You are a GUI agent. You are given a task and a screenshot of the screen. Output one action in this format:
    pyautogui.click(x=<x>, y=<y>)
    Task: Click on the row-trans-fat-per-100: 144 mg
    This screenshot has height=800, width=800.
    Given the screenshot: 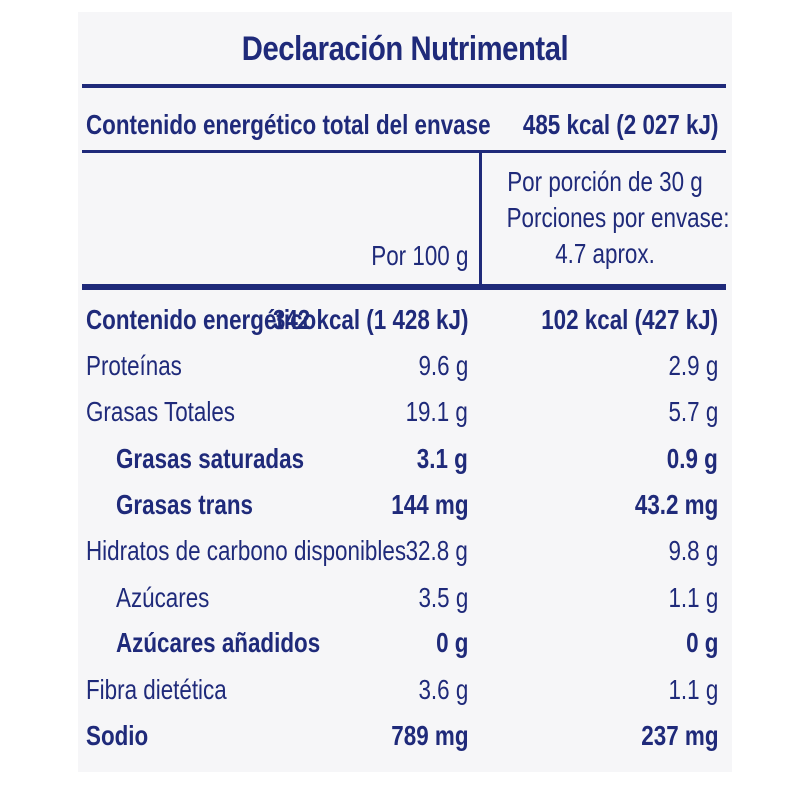 What is the action you would take?
    pyautogui.click(x=429, y=504)
    